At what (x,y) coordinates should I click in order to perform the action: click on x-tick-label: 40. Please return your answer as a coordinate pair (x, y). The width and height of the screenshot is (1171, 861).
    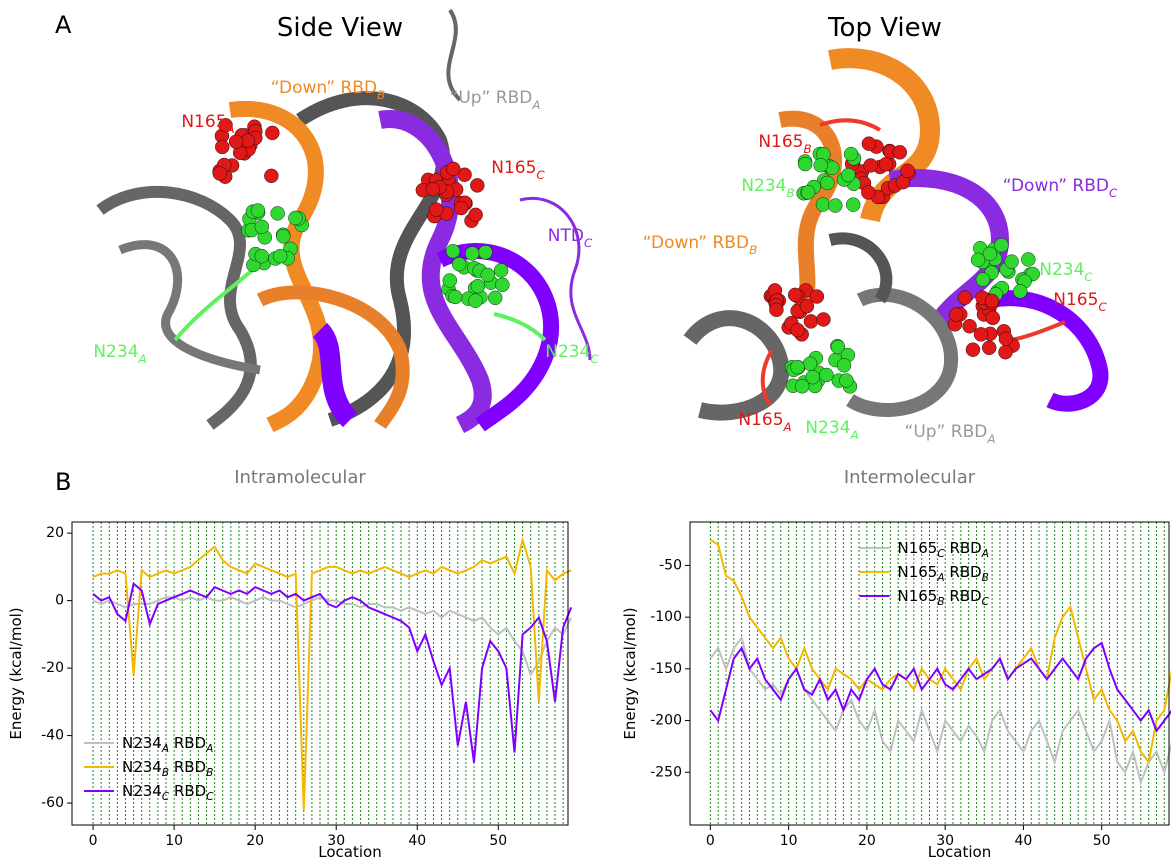
    Looking at the image, I should click on (417, 841).